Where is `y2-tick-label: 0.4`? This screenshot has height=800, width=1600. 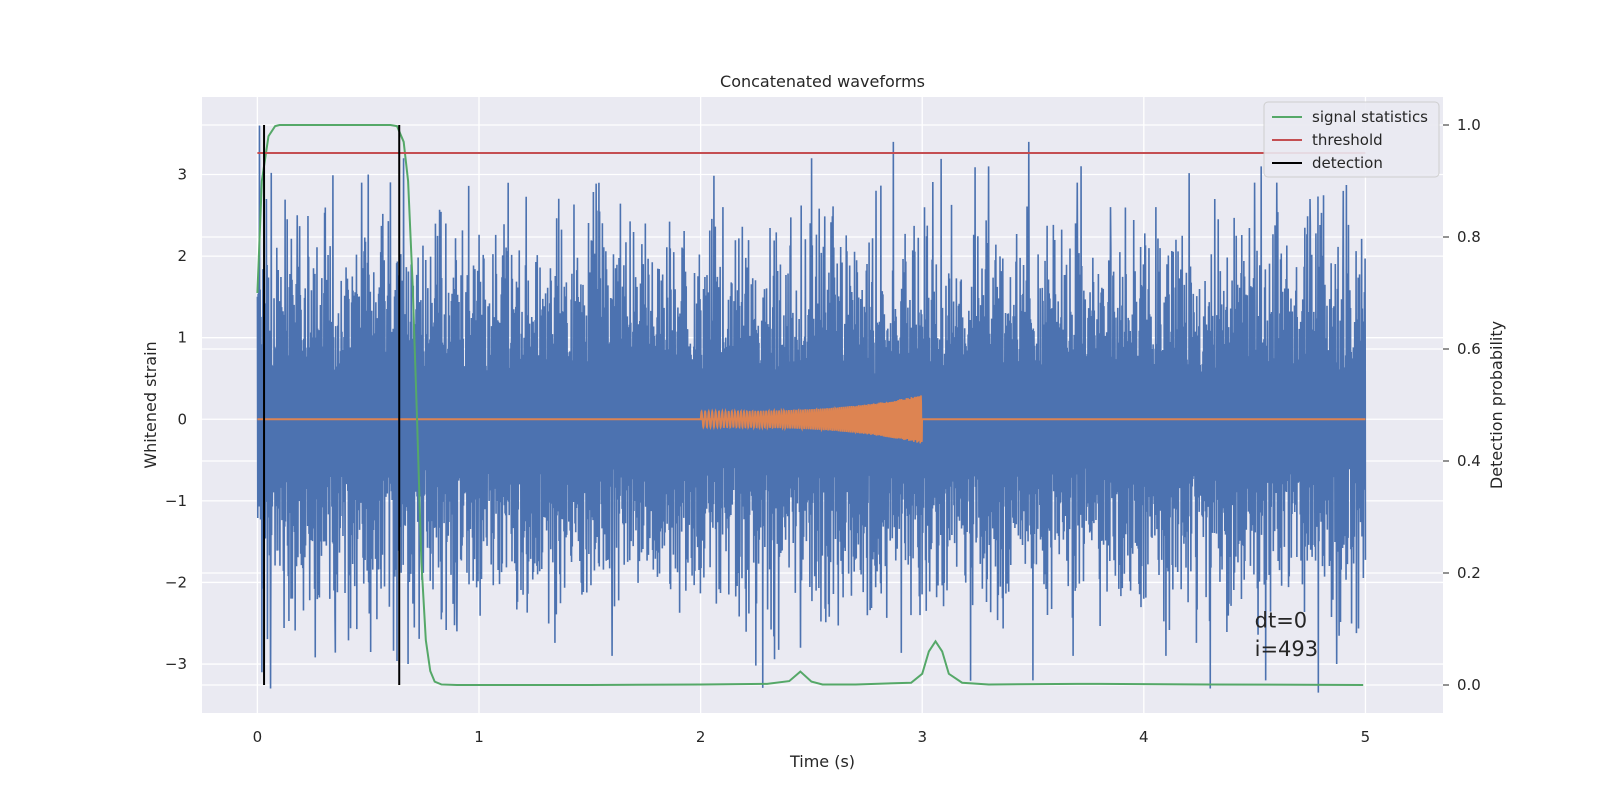 y2-tick-label: 0.4 is located at coordinates (1469, 461).